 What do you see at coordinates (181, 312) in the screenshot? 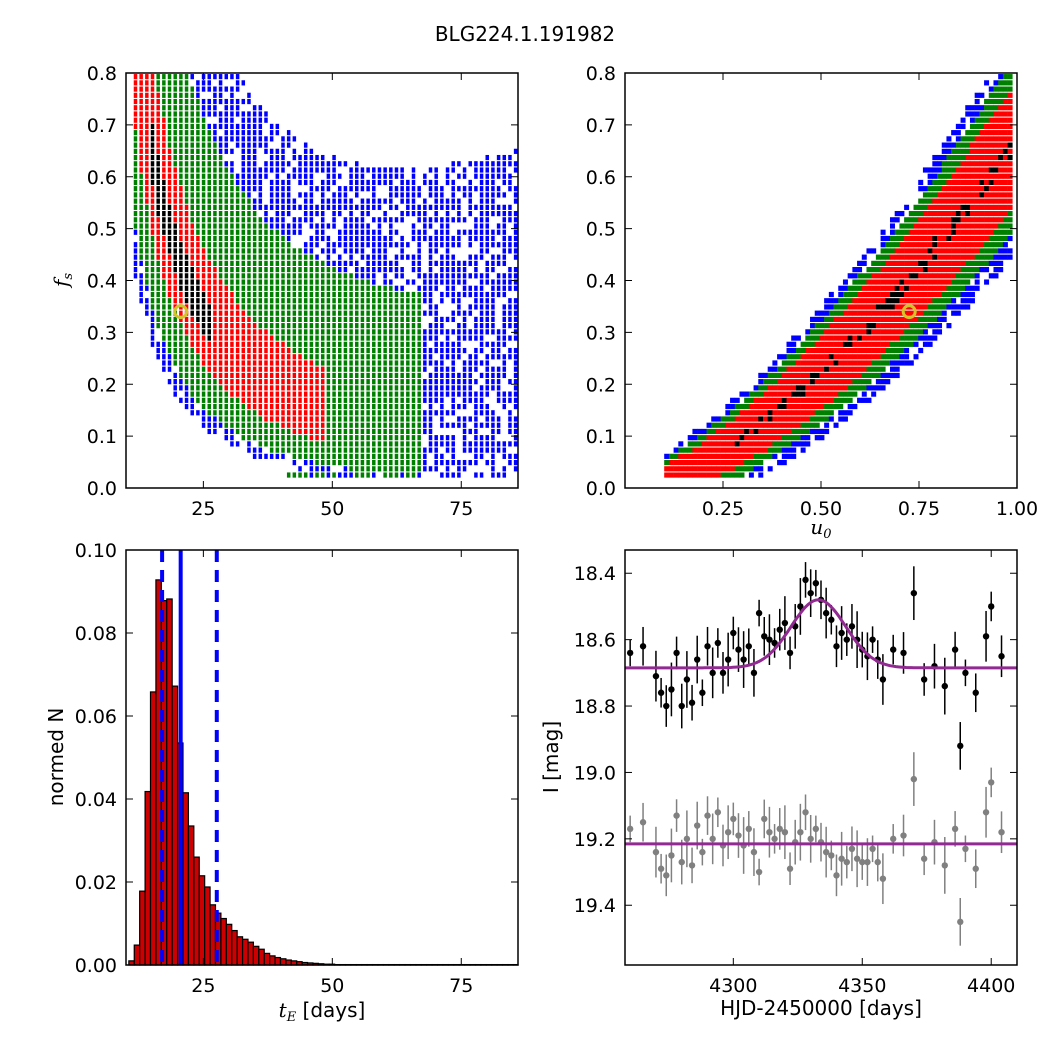
I see `best-fit-marker` at bounding box center [181, 312].